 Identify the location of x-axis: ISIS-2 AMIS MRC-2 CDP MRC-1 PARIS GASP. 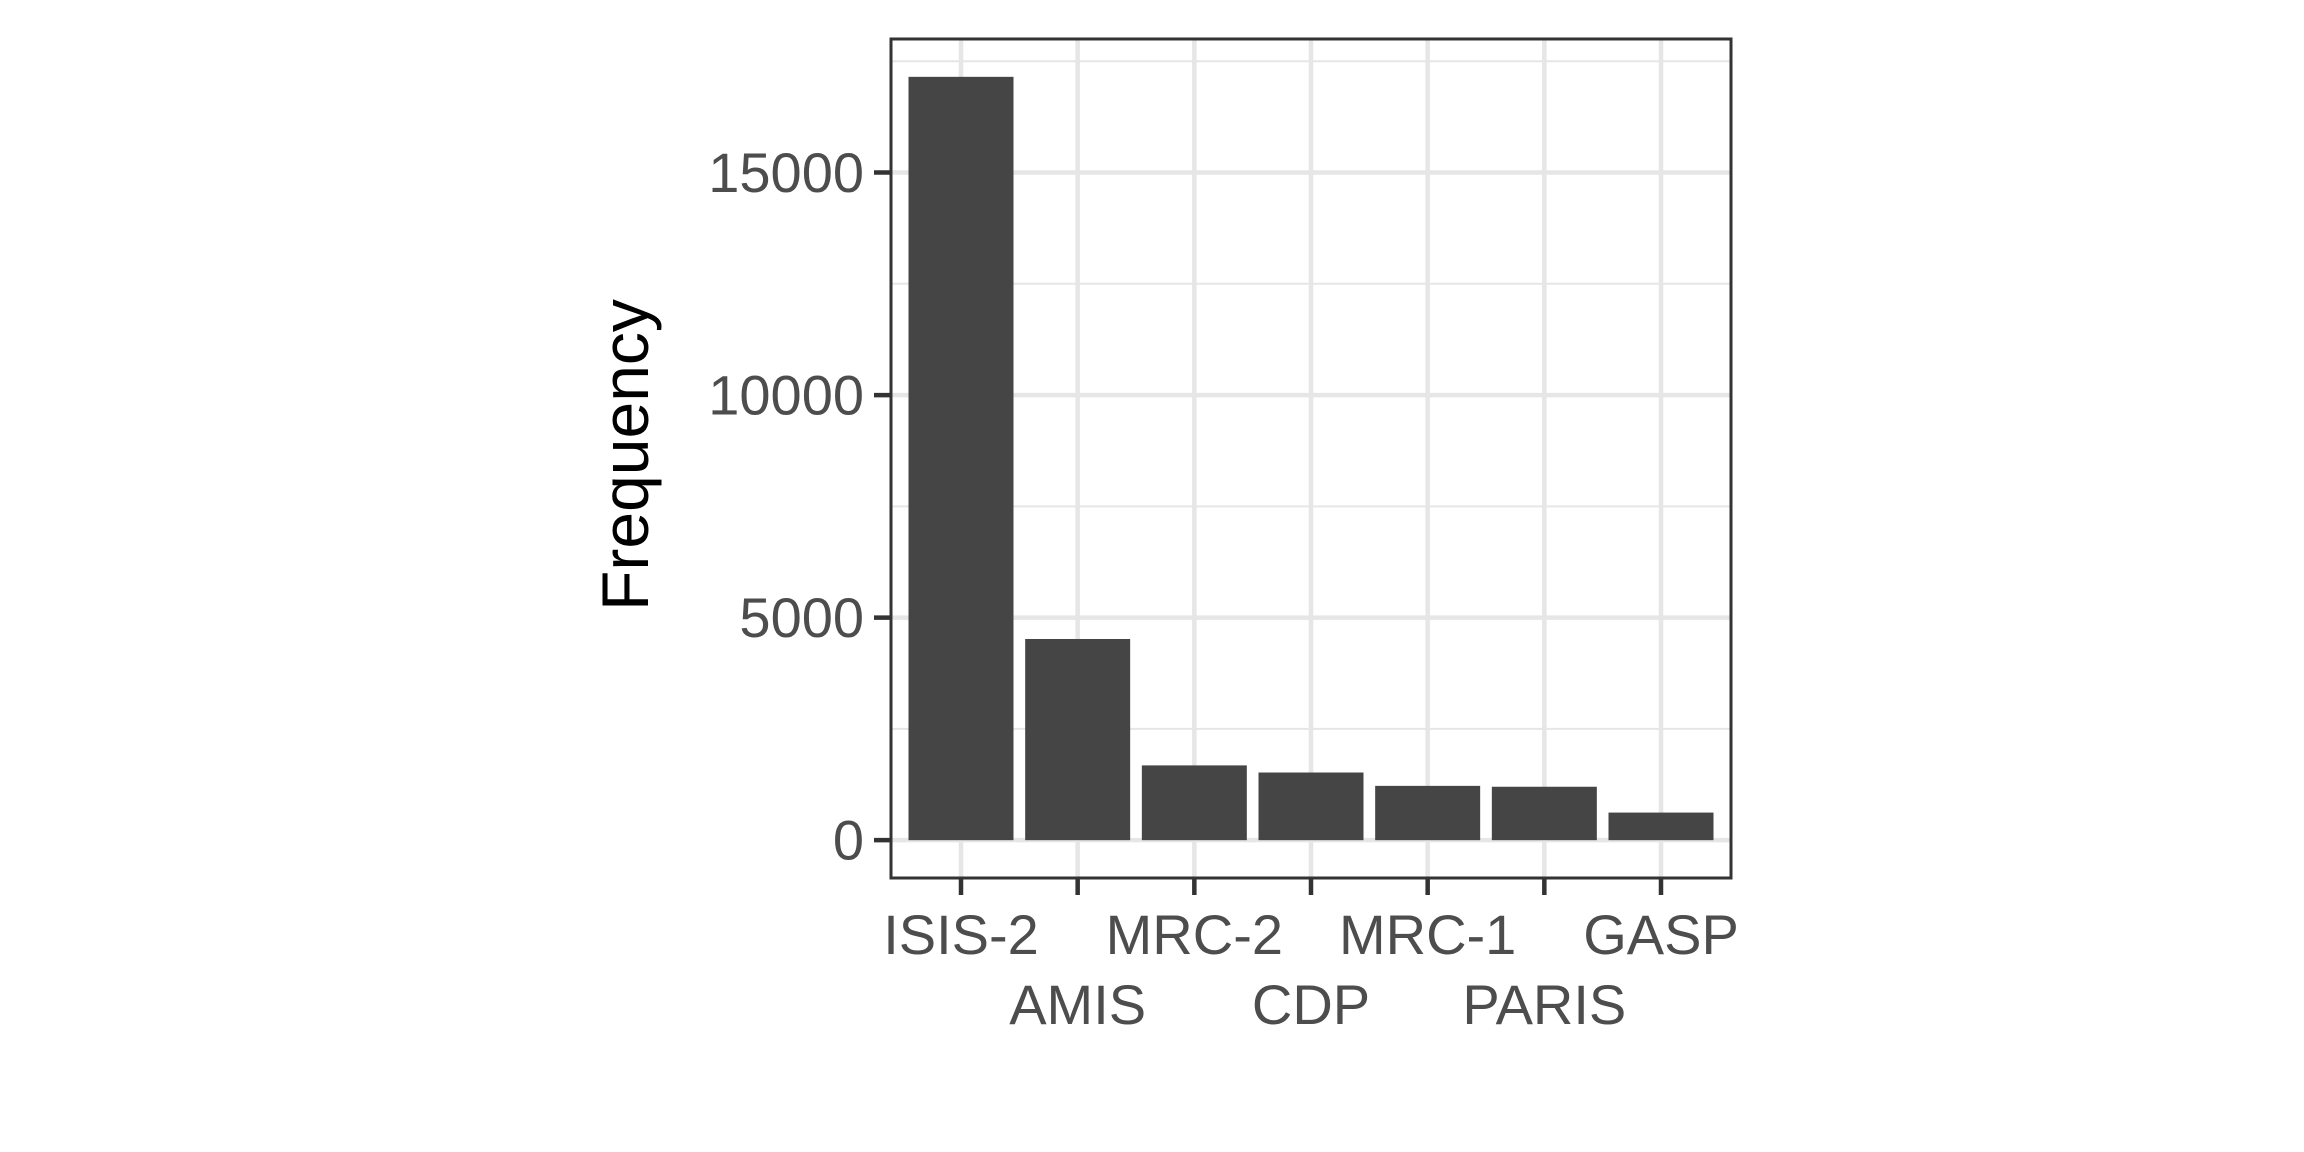
(1311, 957).